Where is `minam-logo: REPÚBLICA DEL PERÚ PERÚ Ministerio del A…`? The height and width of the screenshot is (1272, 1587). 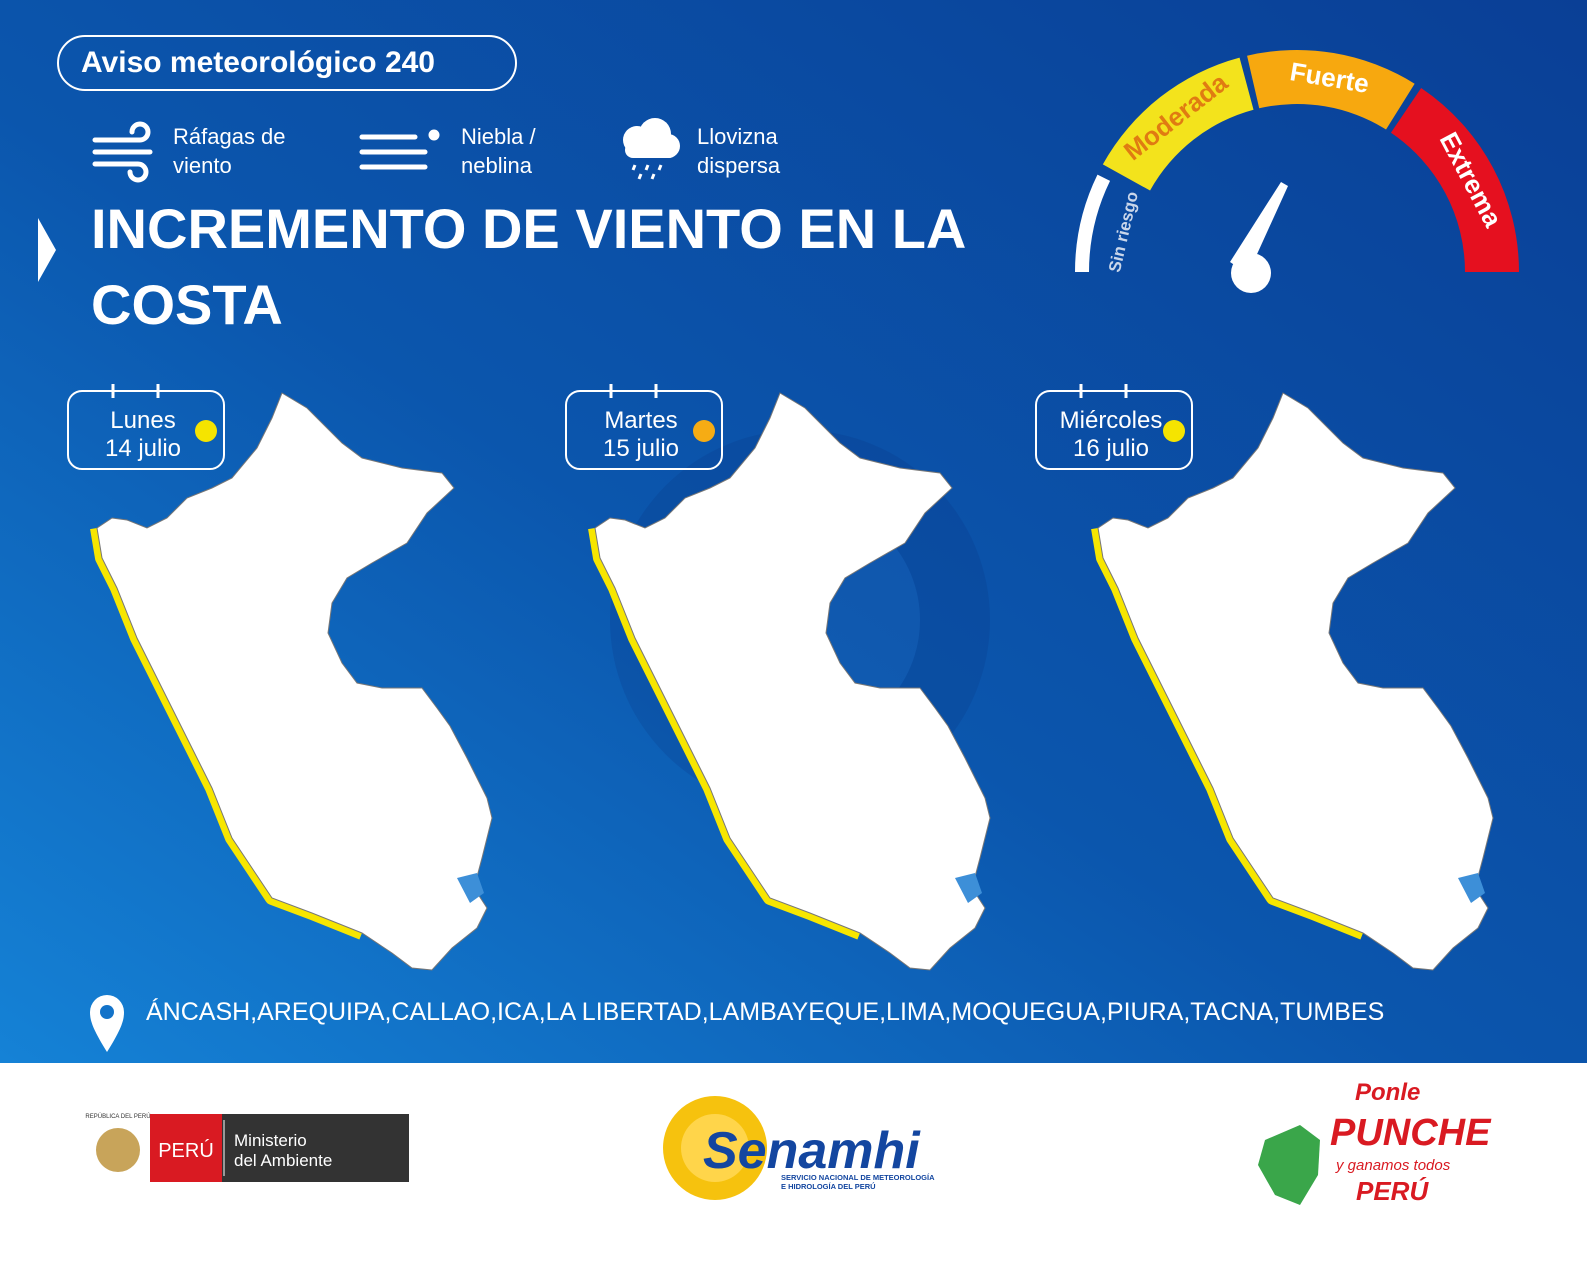 minam-logo: REPÚBLICA DEL PERÚ PERÚ Ministerio del A… is located at coordinates (247, 1147).